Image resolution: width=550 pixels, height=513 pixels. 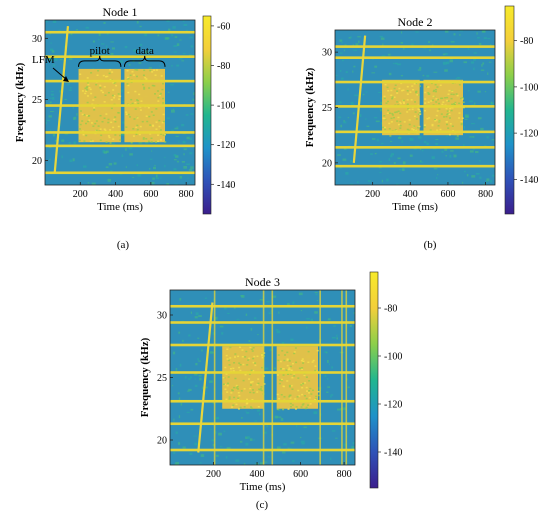 I want to click on x-tick-label: 400, so click(x=115, y=194).